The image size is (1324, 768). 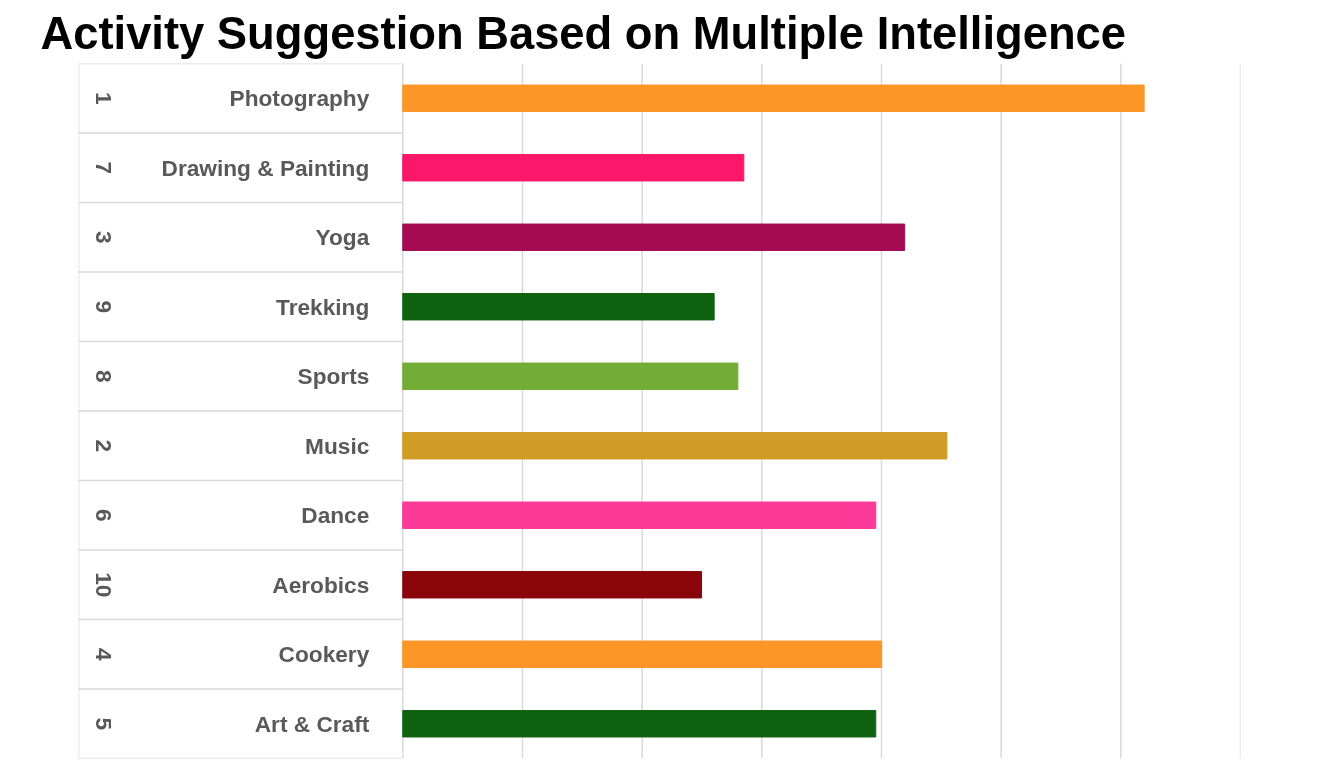 I want to click on text: 4, so click(x=104, y=654).